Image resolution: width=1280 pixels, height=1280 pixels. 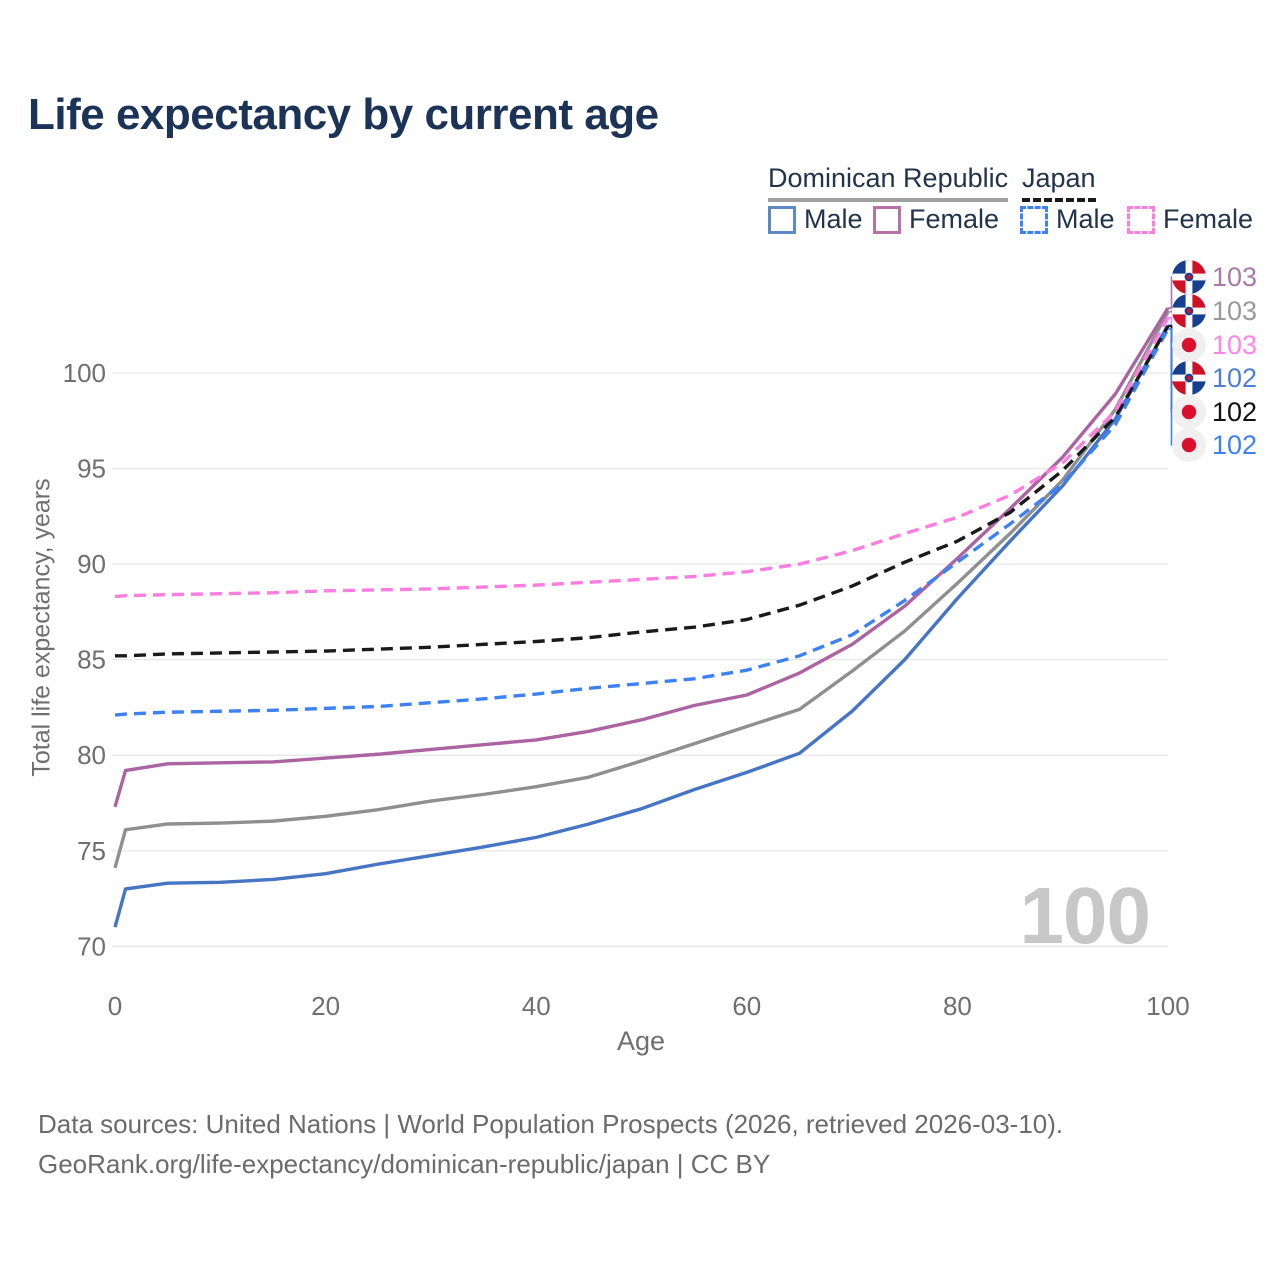 I want to click on x-tick-label: 0, so click(x=115, y=1006).